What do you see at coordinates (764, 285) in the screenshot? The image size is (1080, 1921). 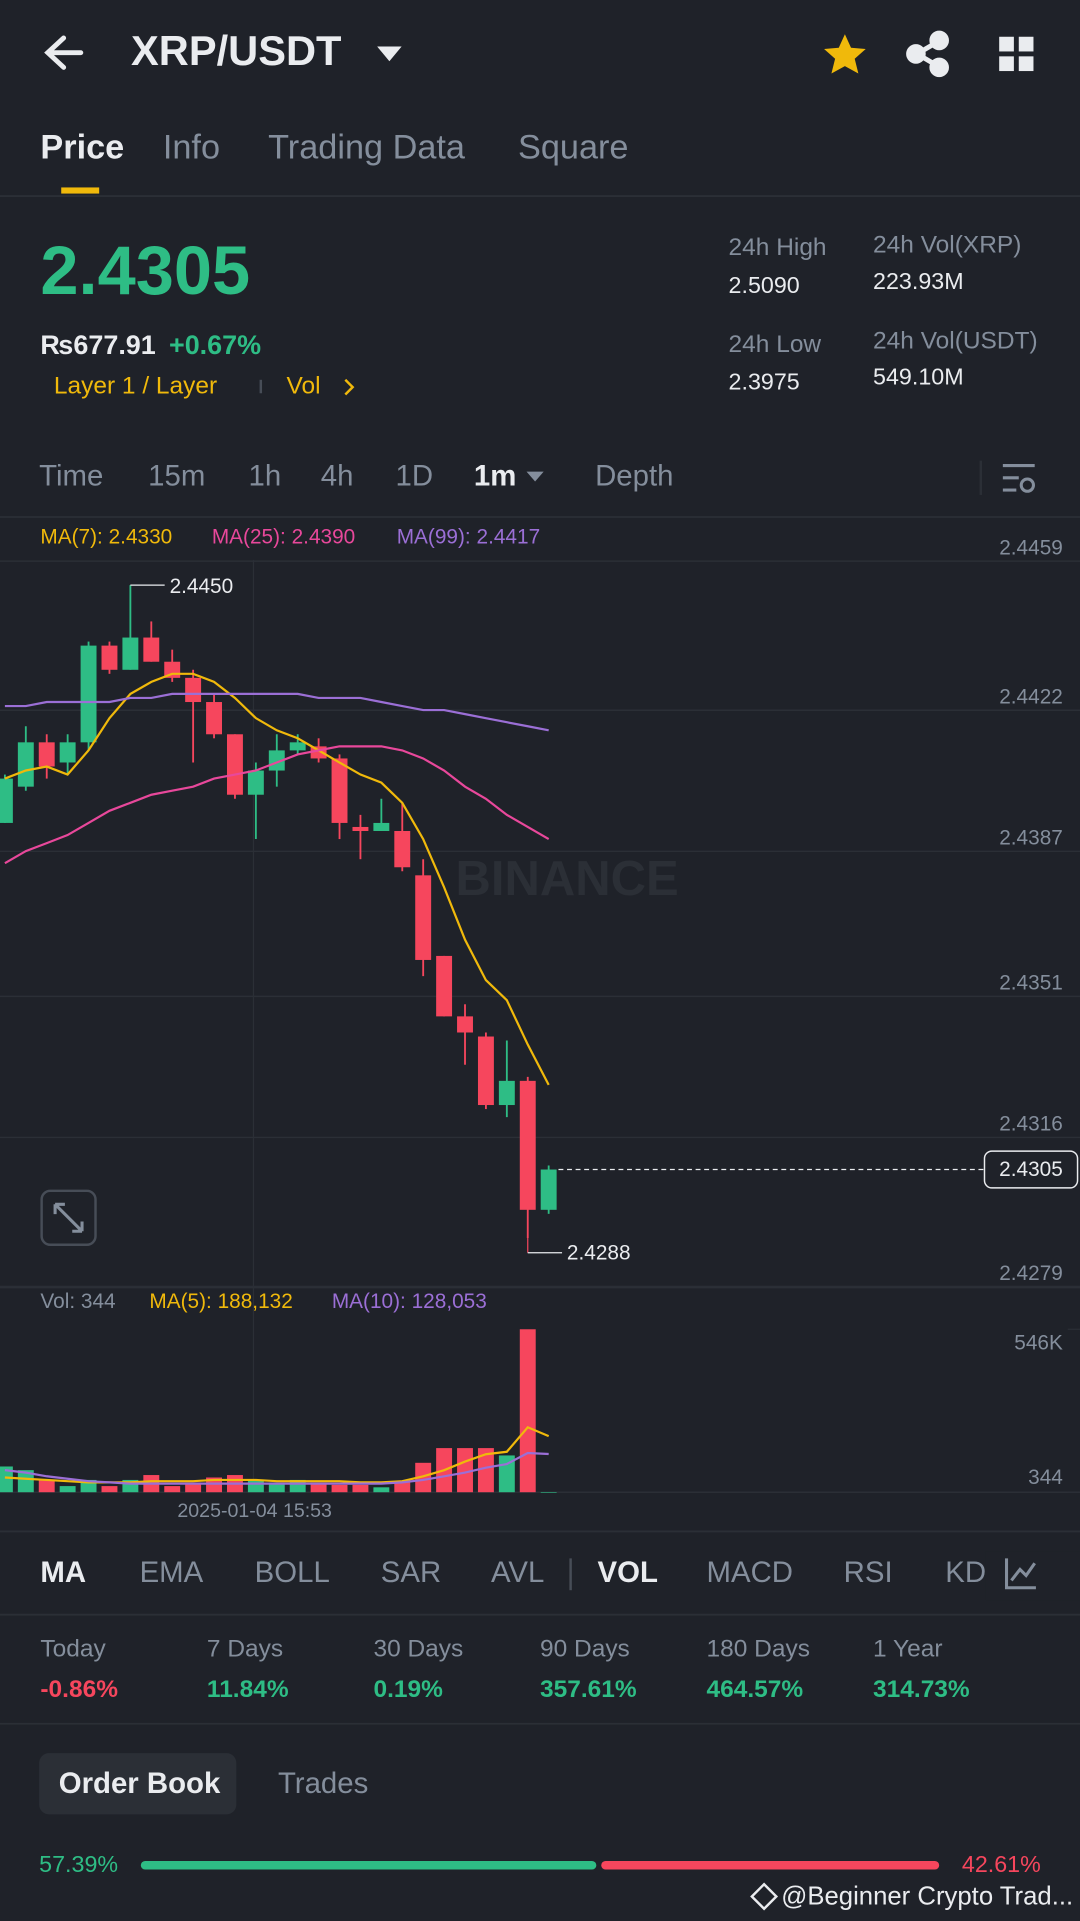 I see `stat-value: 2.5090` at bounding box center [764, 285].